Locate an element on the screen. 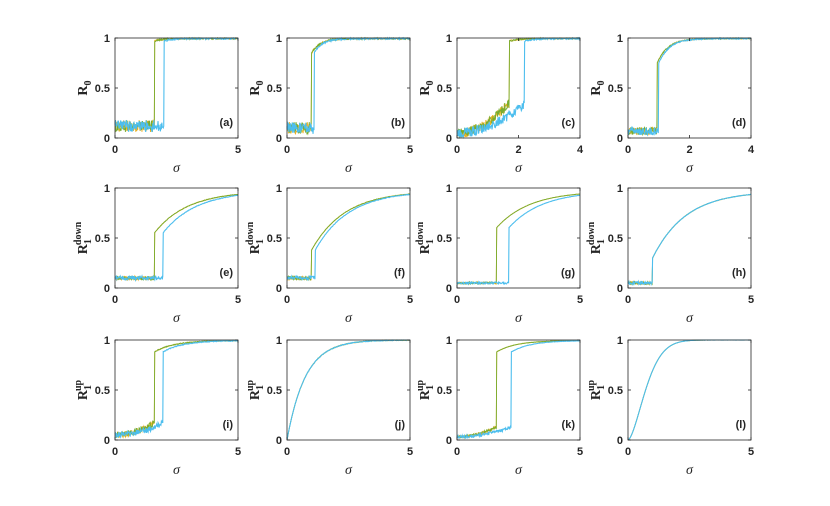 Image resolution: width=830 pixels, height=506 pixels. panel-d: 0 2 4 0 0.5 1 (d) σ R0 is located at coordinates (672, 104).